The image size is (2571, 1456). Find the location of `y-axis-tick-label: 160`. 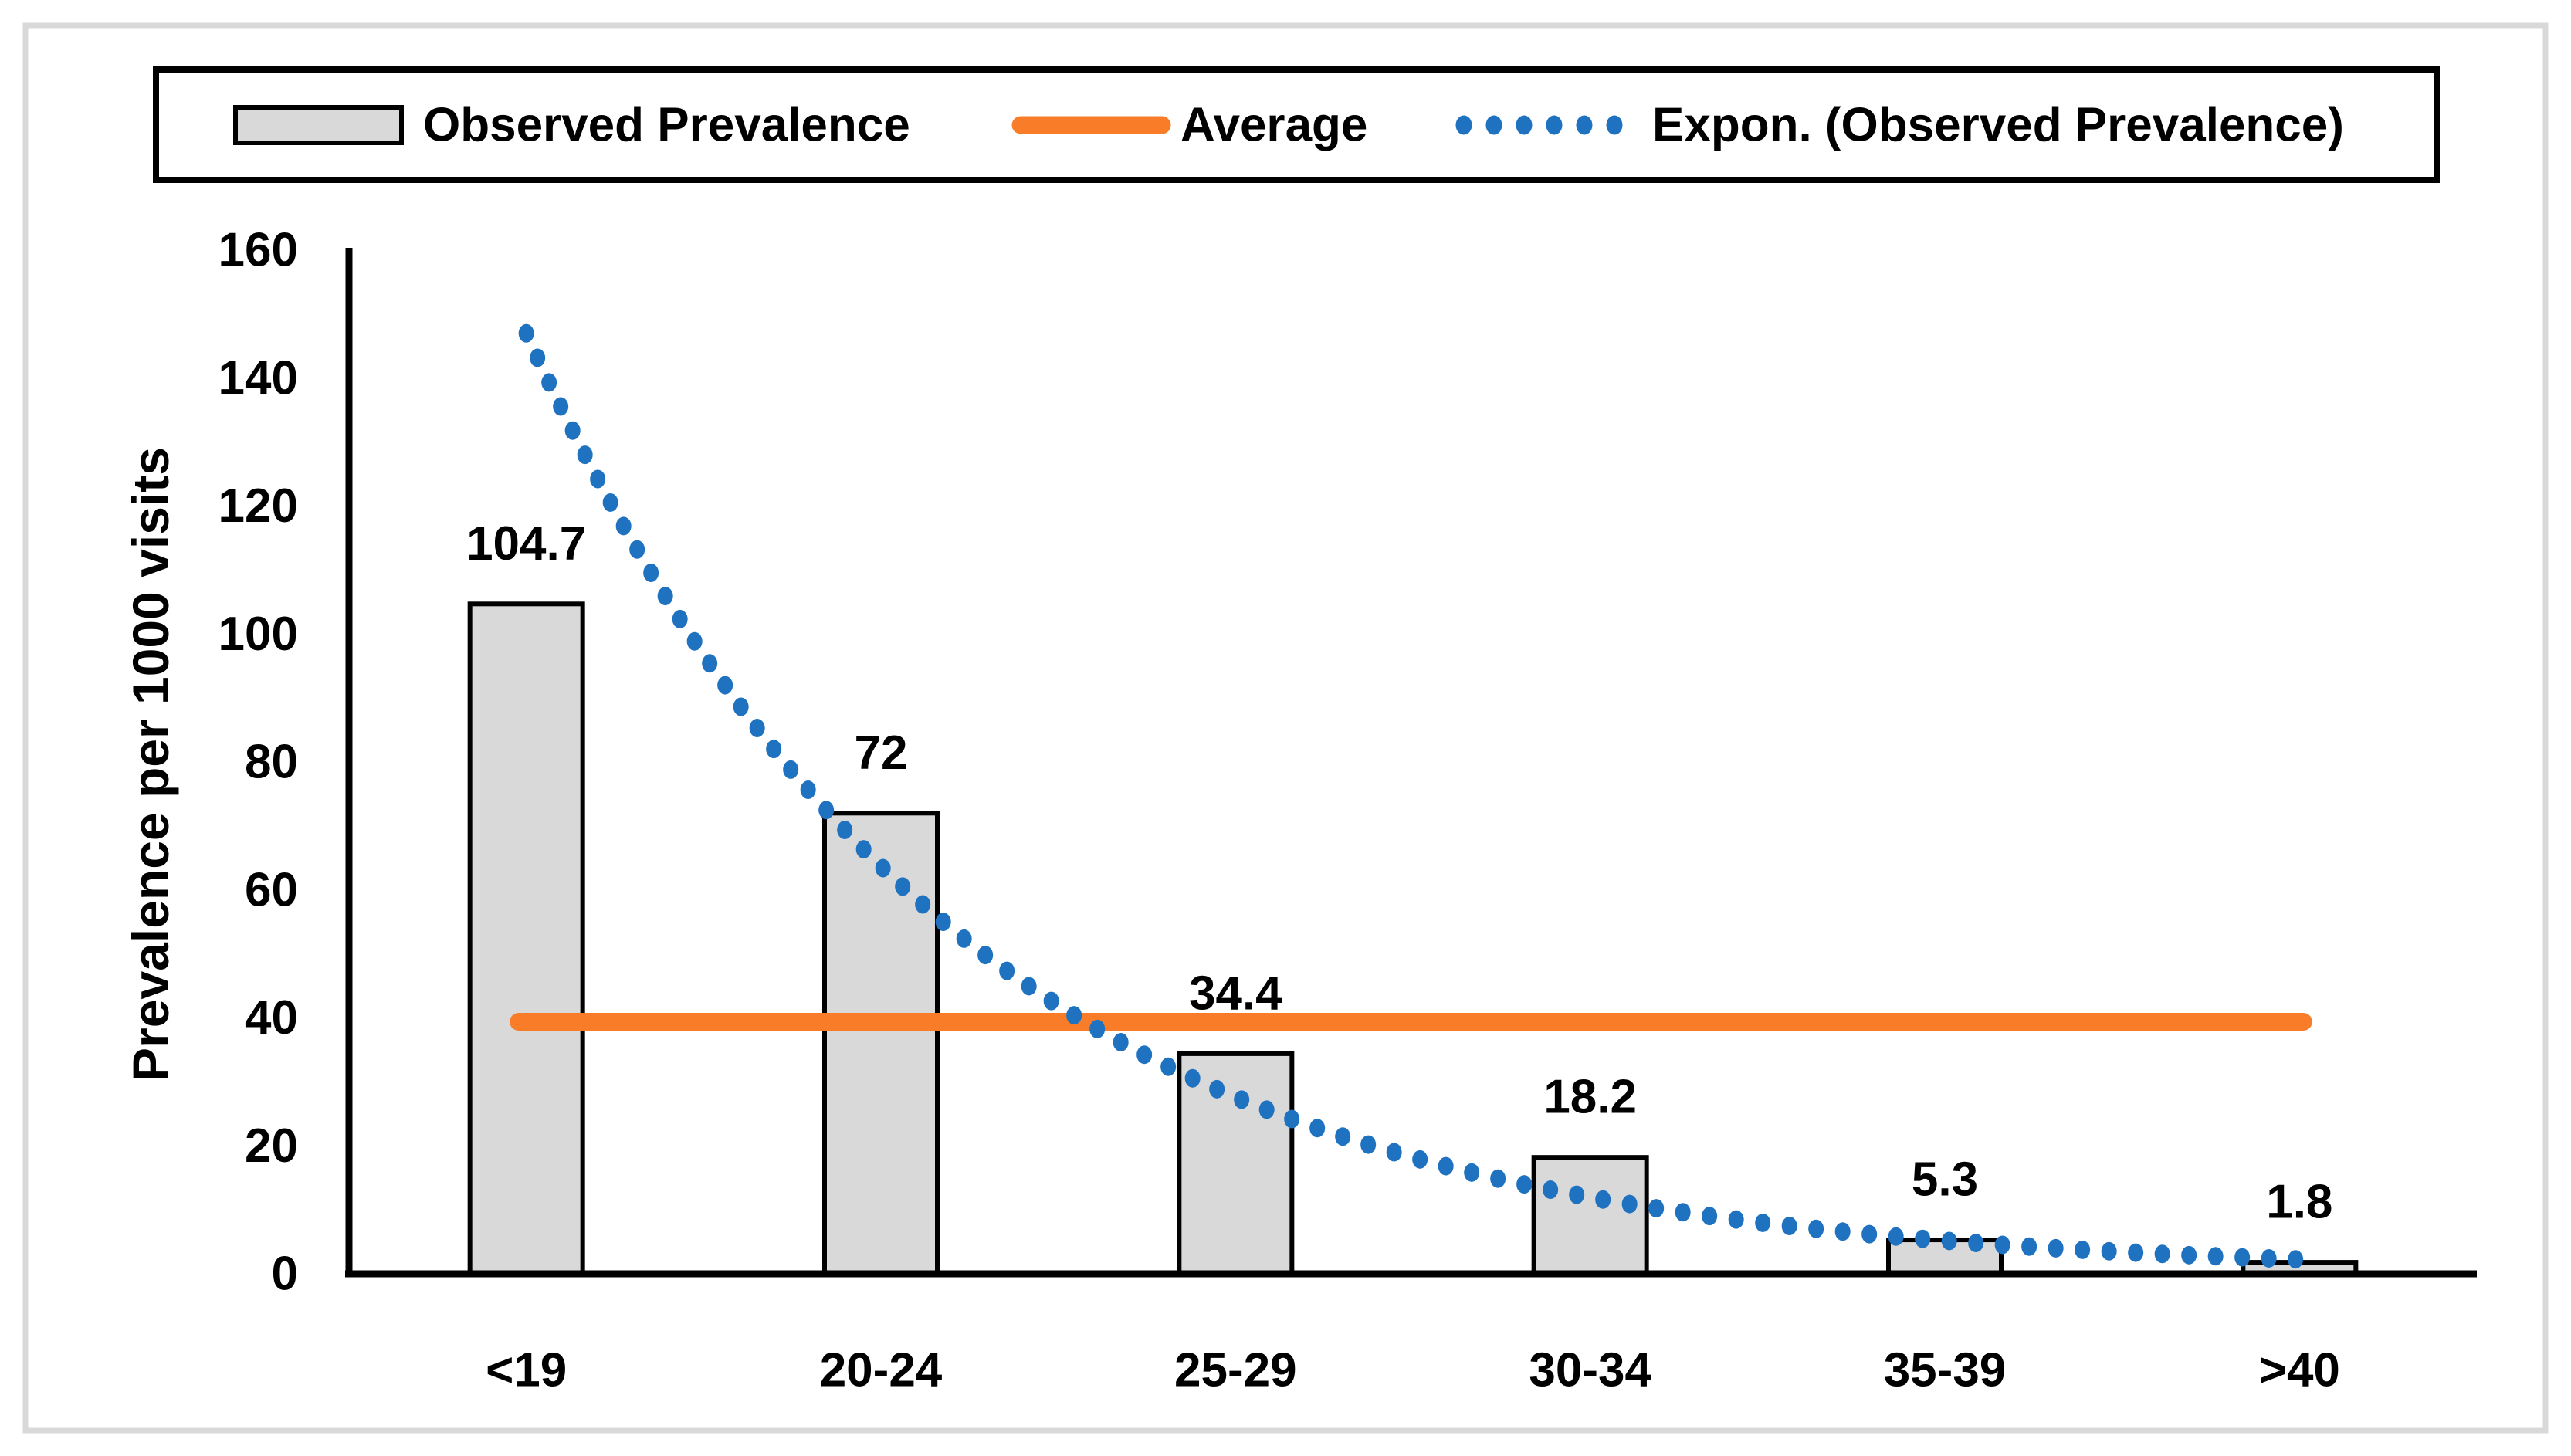

y-axis-tick-label: 160 is located at coordinates (258, 250).